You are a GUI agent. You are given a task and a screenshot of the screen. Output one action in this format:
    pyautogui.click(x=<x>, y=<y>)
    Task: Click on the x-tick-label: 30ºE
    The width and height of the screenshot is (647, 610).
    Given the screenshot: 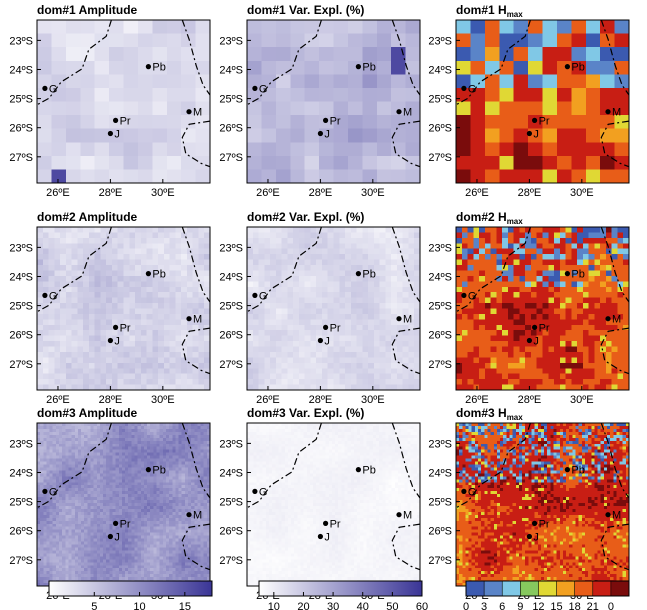 What is the action you would take?
    pyautogui.click(x=373, y=193)
    